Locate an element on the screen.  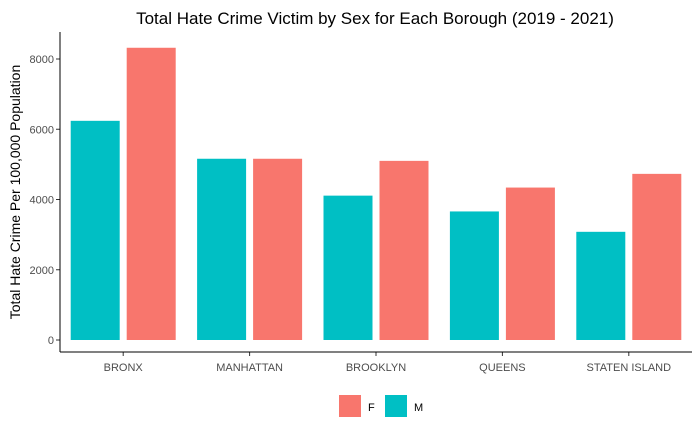
bar-F-brooklyn is located at coordinates (404, 250).